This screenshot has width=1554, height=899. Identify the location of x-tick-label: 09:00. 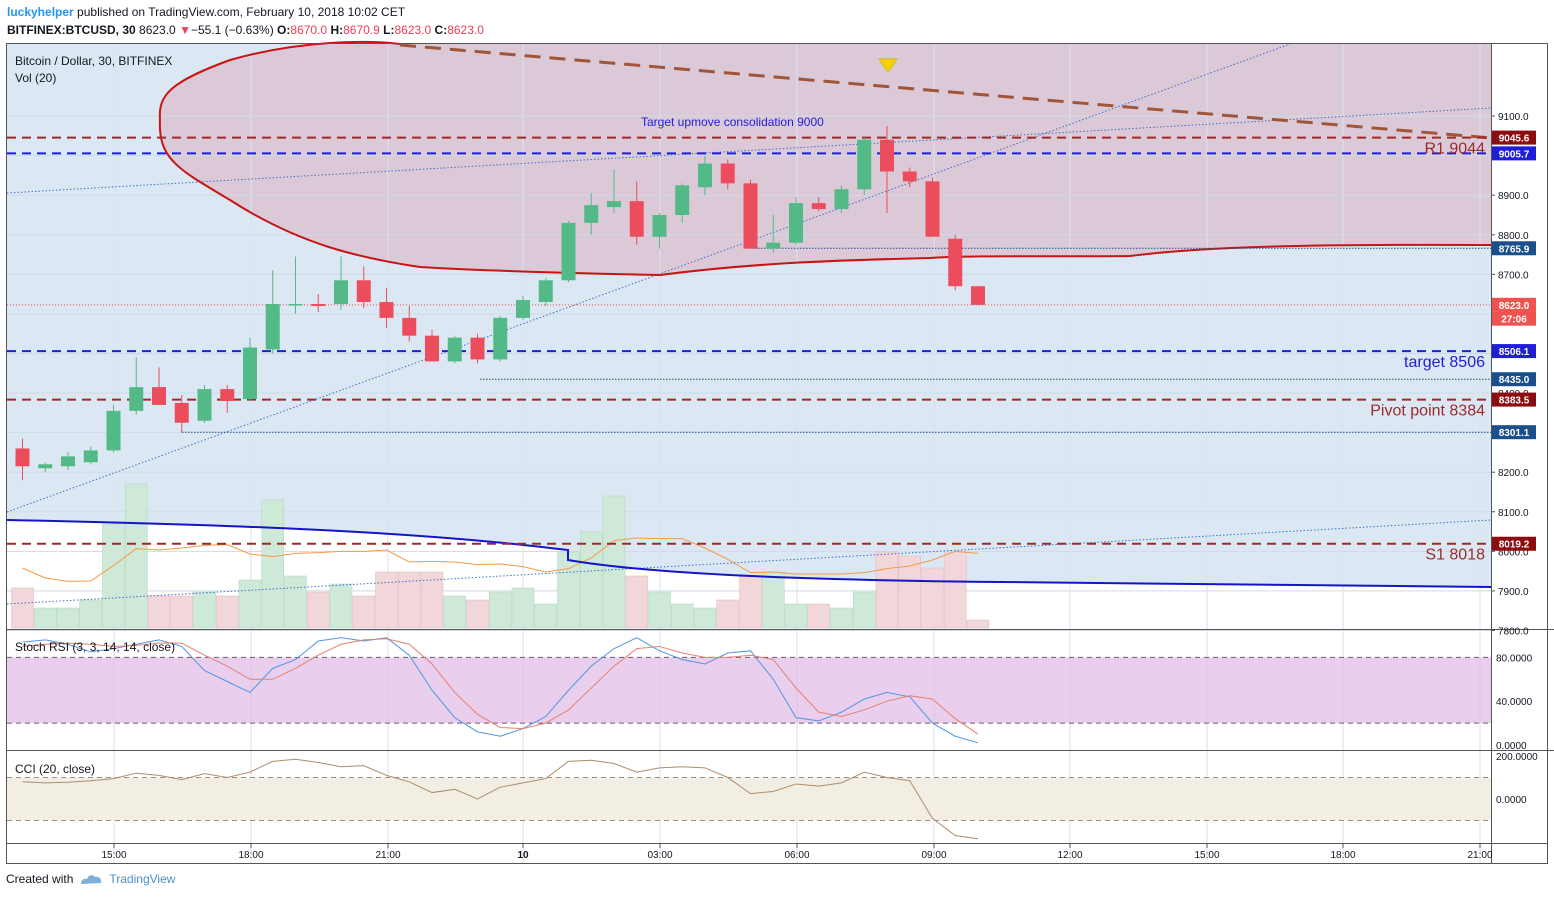
(933, 855).